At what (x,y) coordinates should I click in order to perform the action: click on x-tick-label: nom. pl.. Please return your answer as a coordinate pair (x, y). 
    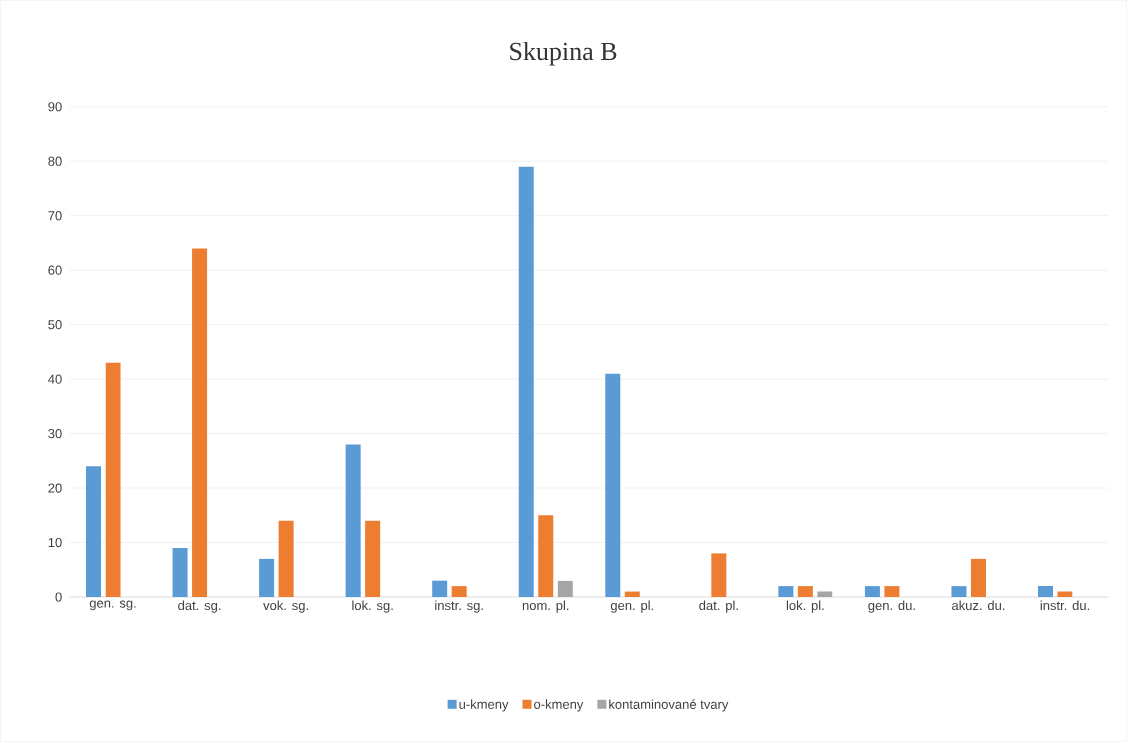
    Looking at the image, I should click on (545, 606).